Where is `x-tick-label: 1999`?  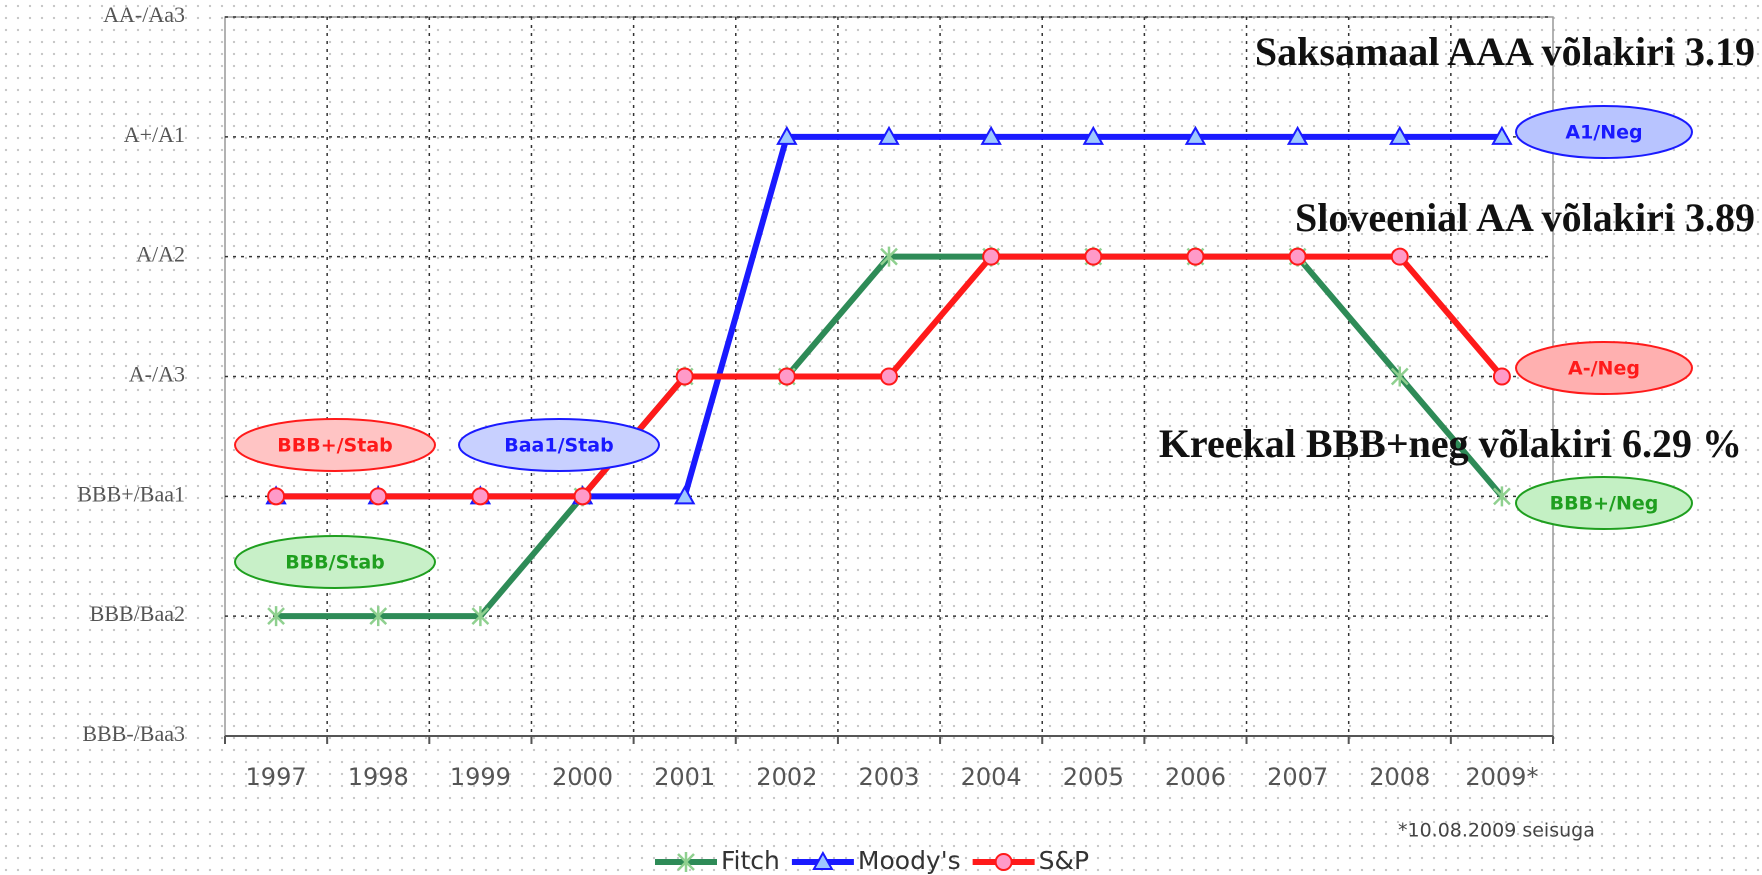
x-tick-label: 1999 is located at coordinates (480, 777).